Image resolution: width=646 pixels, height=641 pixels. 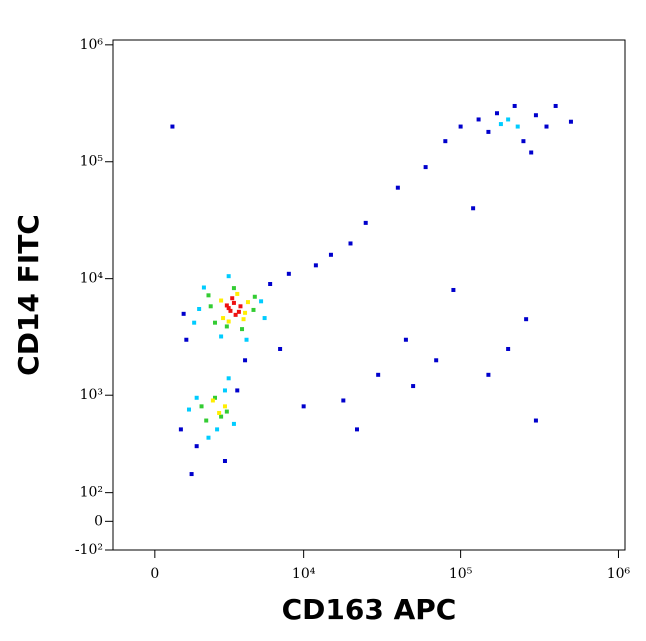 What do you see at coordinates (92, 279) in the screenshot?
I see `y-tick-label: 10⁴` at bounding box center [92, 279].